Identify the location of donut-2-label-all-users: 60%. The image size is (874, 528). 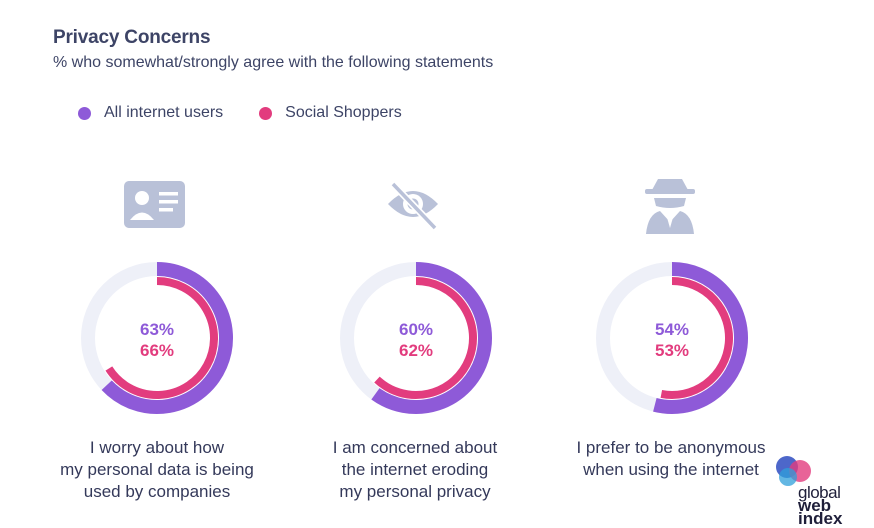
(416, 329).